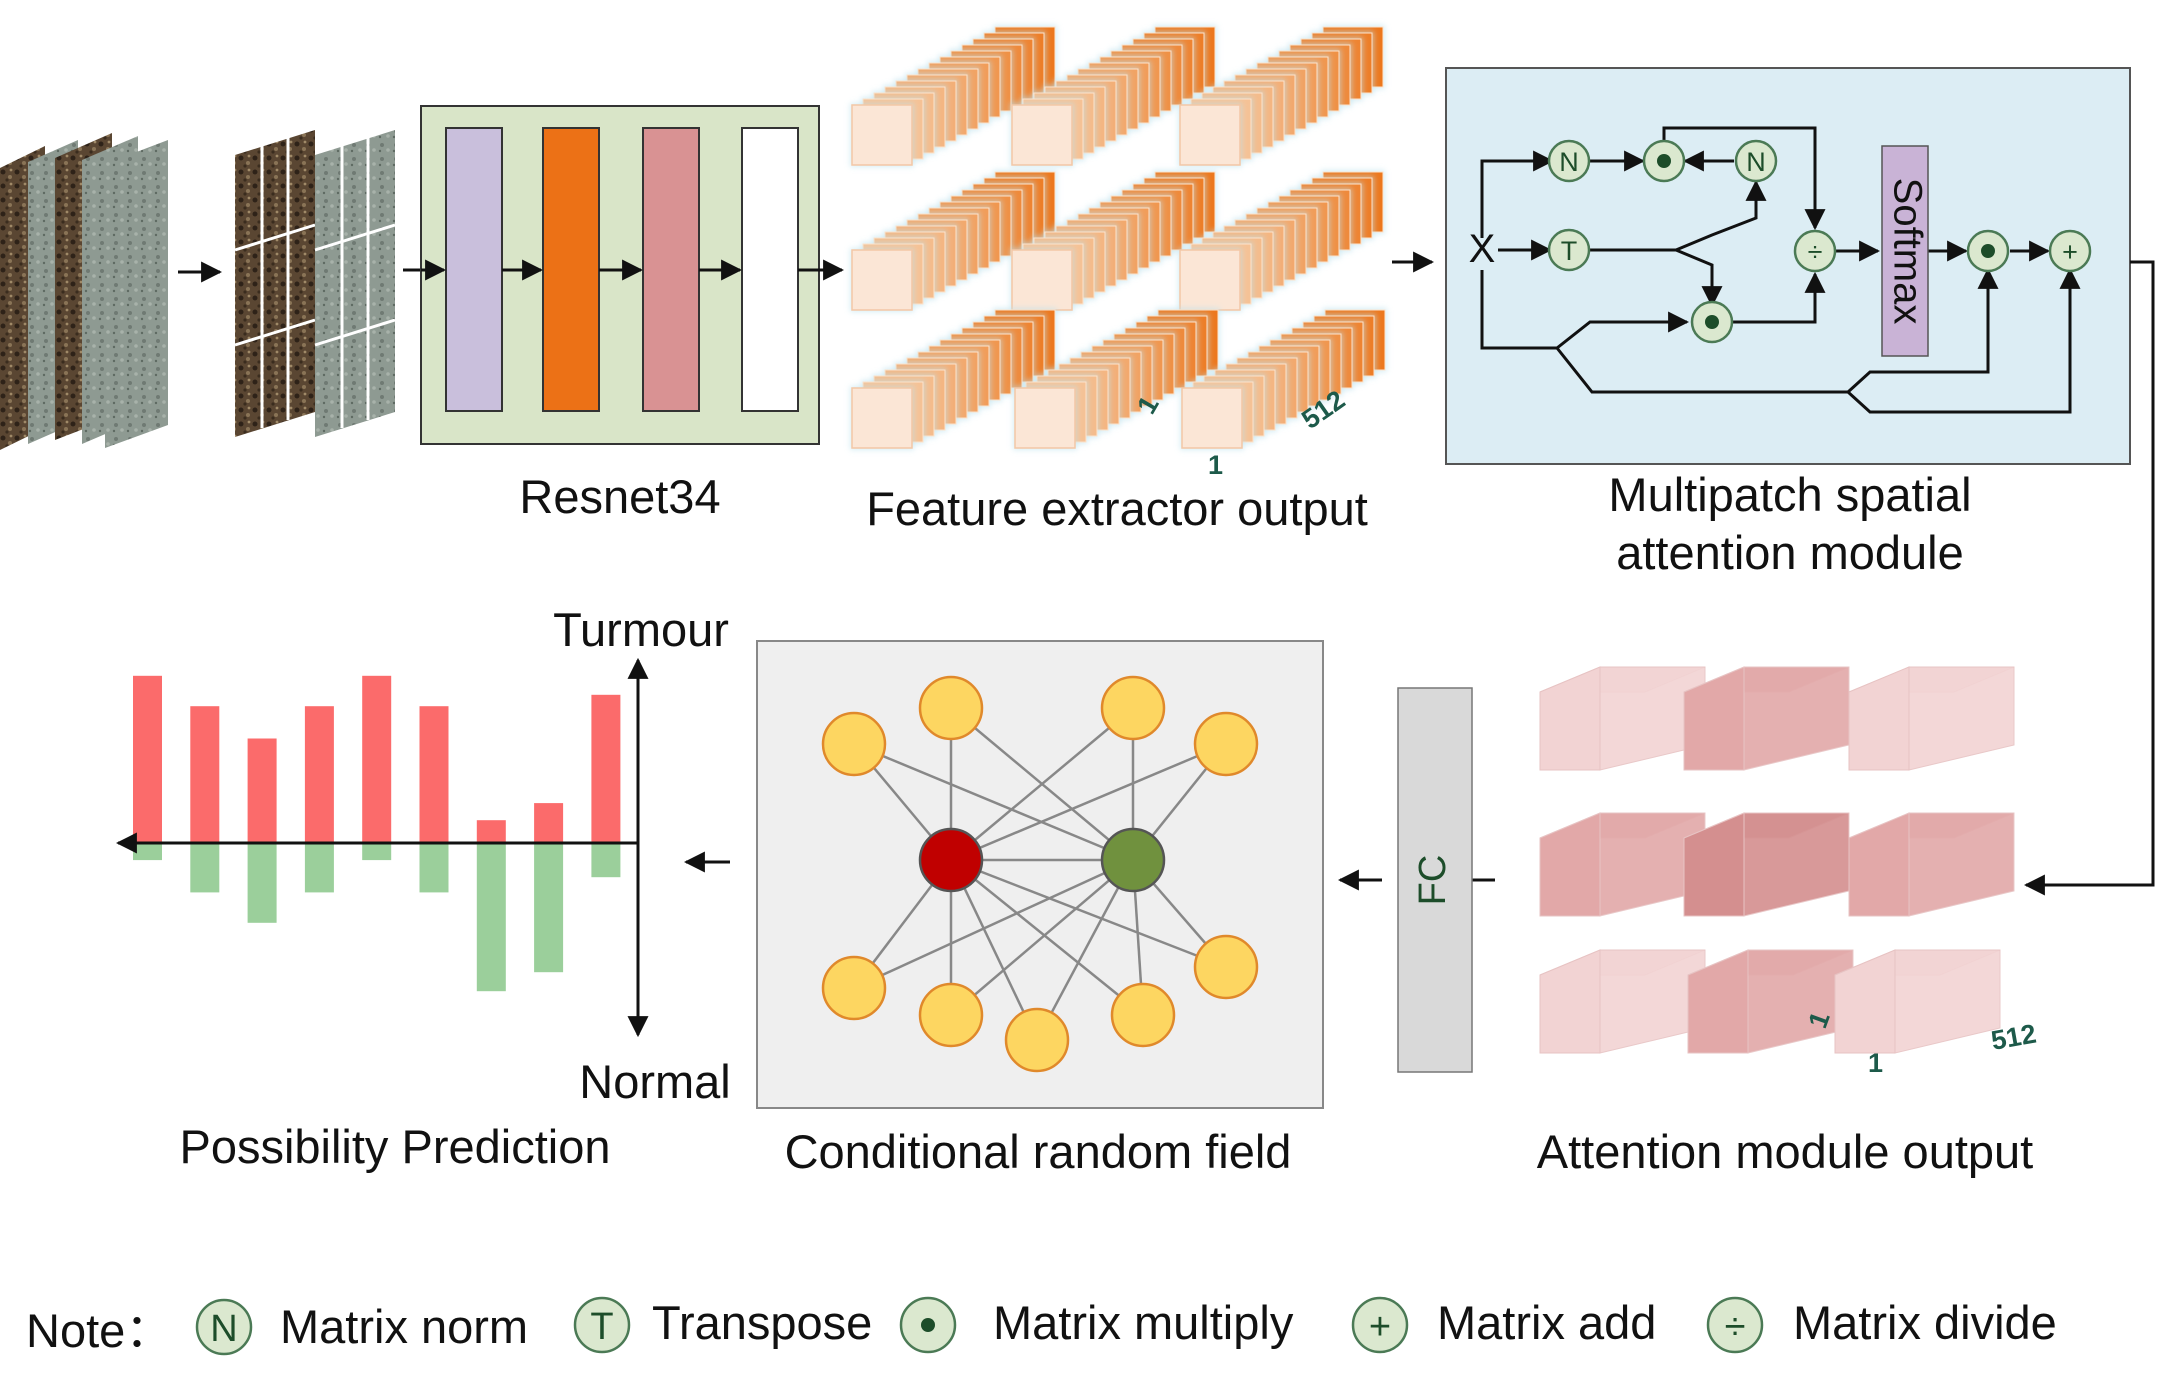  What do you see at coordinates (377, 833) in the screenshot?
I see `prediction-chart` at bounding box center [377, 833].